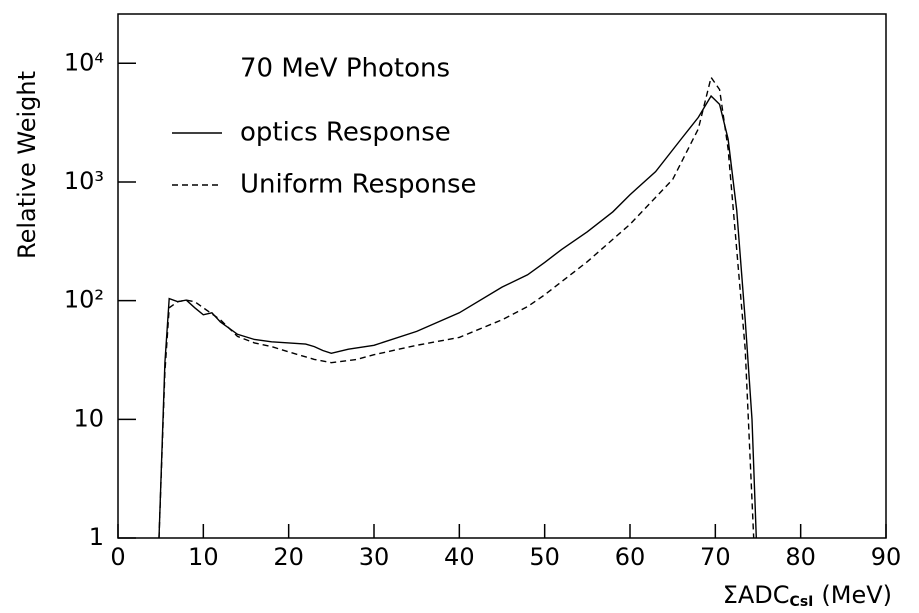 The height and width of the screenshot is (613, 919). I want to click on y-tick-label: 10³, so click(84, 181).